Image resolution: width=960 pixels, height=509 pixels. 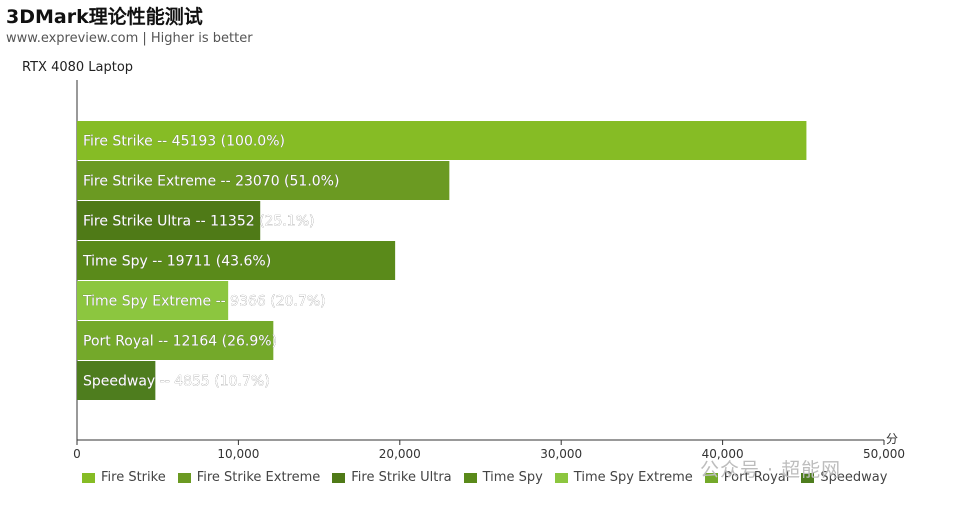 I want to click on watermark: 公众号 · 超能网, so click(x=771, y=470).